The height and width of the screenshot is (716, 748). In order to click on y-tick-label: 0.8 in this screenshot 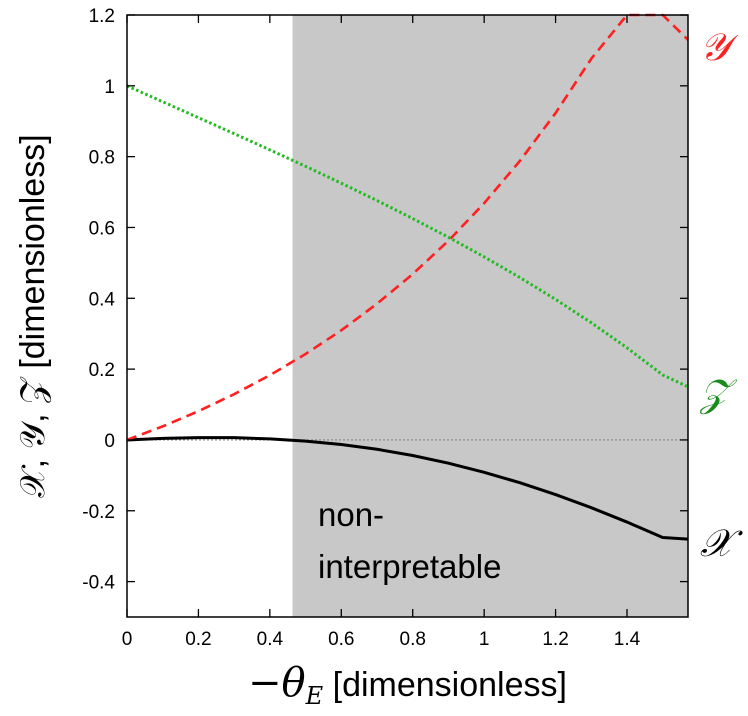, I will do `click(102, 158)`.